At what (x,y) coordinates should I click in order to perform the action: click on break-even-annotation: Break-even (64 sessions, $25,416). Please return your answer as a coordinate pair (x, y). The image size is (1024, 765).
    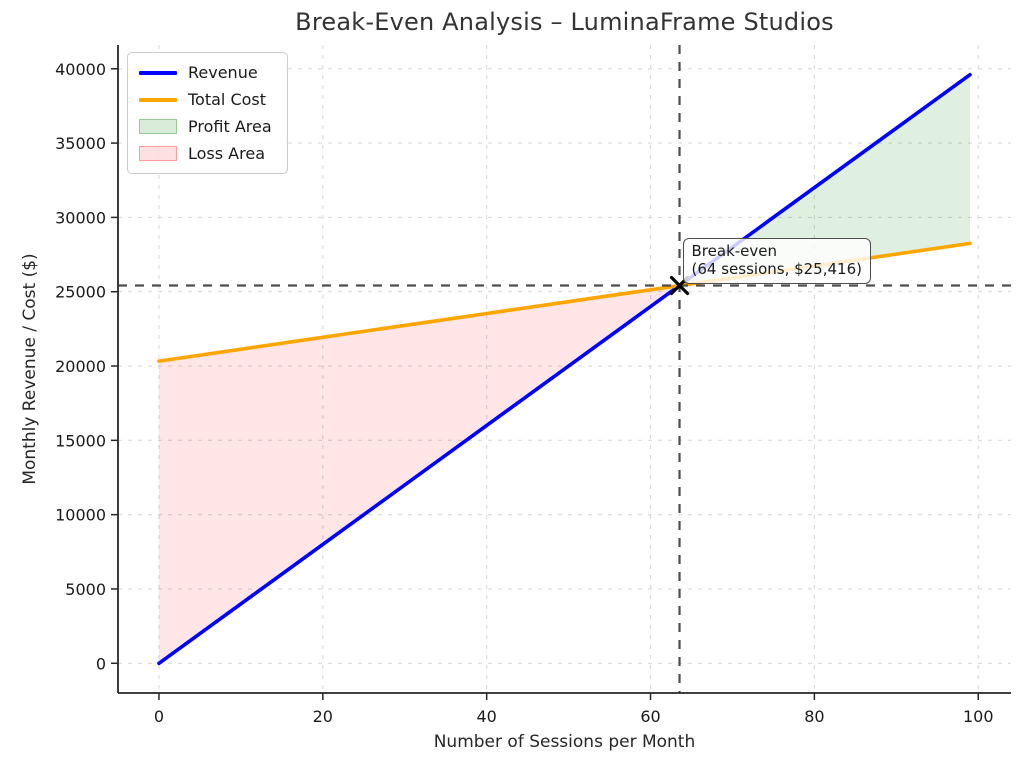
    Looking at the image, I should click on (776, 261).